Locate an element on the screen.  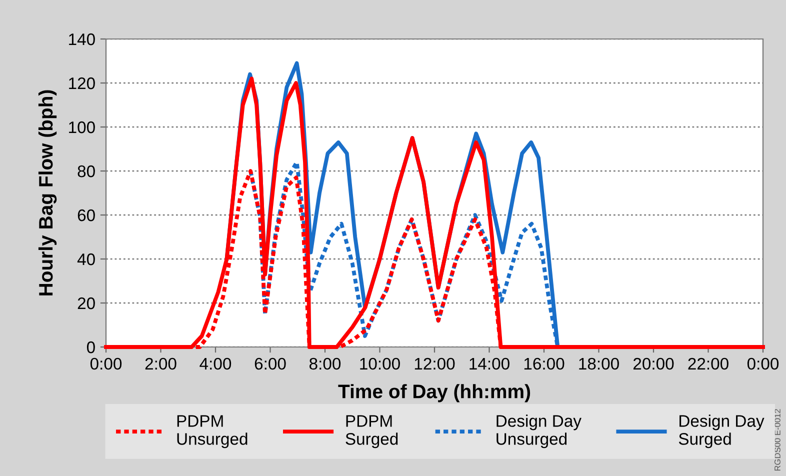
x-axis-title: Time of Day (hh:mm) is located at coordinates (434, 393).